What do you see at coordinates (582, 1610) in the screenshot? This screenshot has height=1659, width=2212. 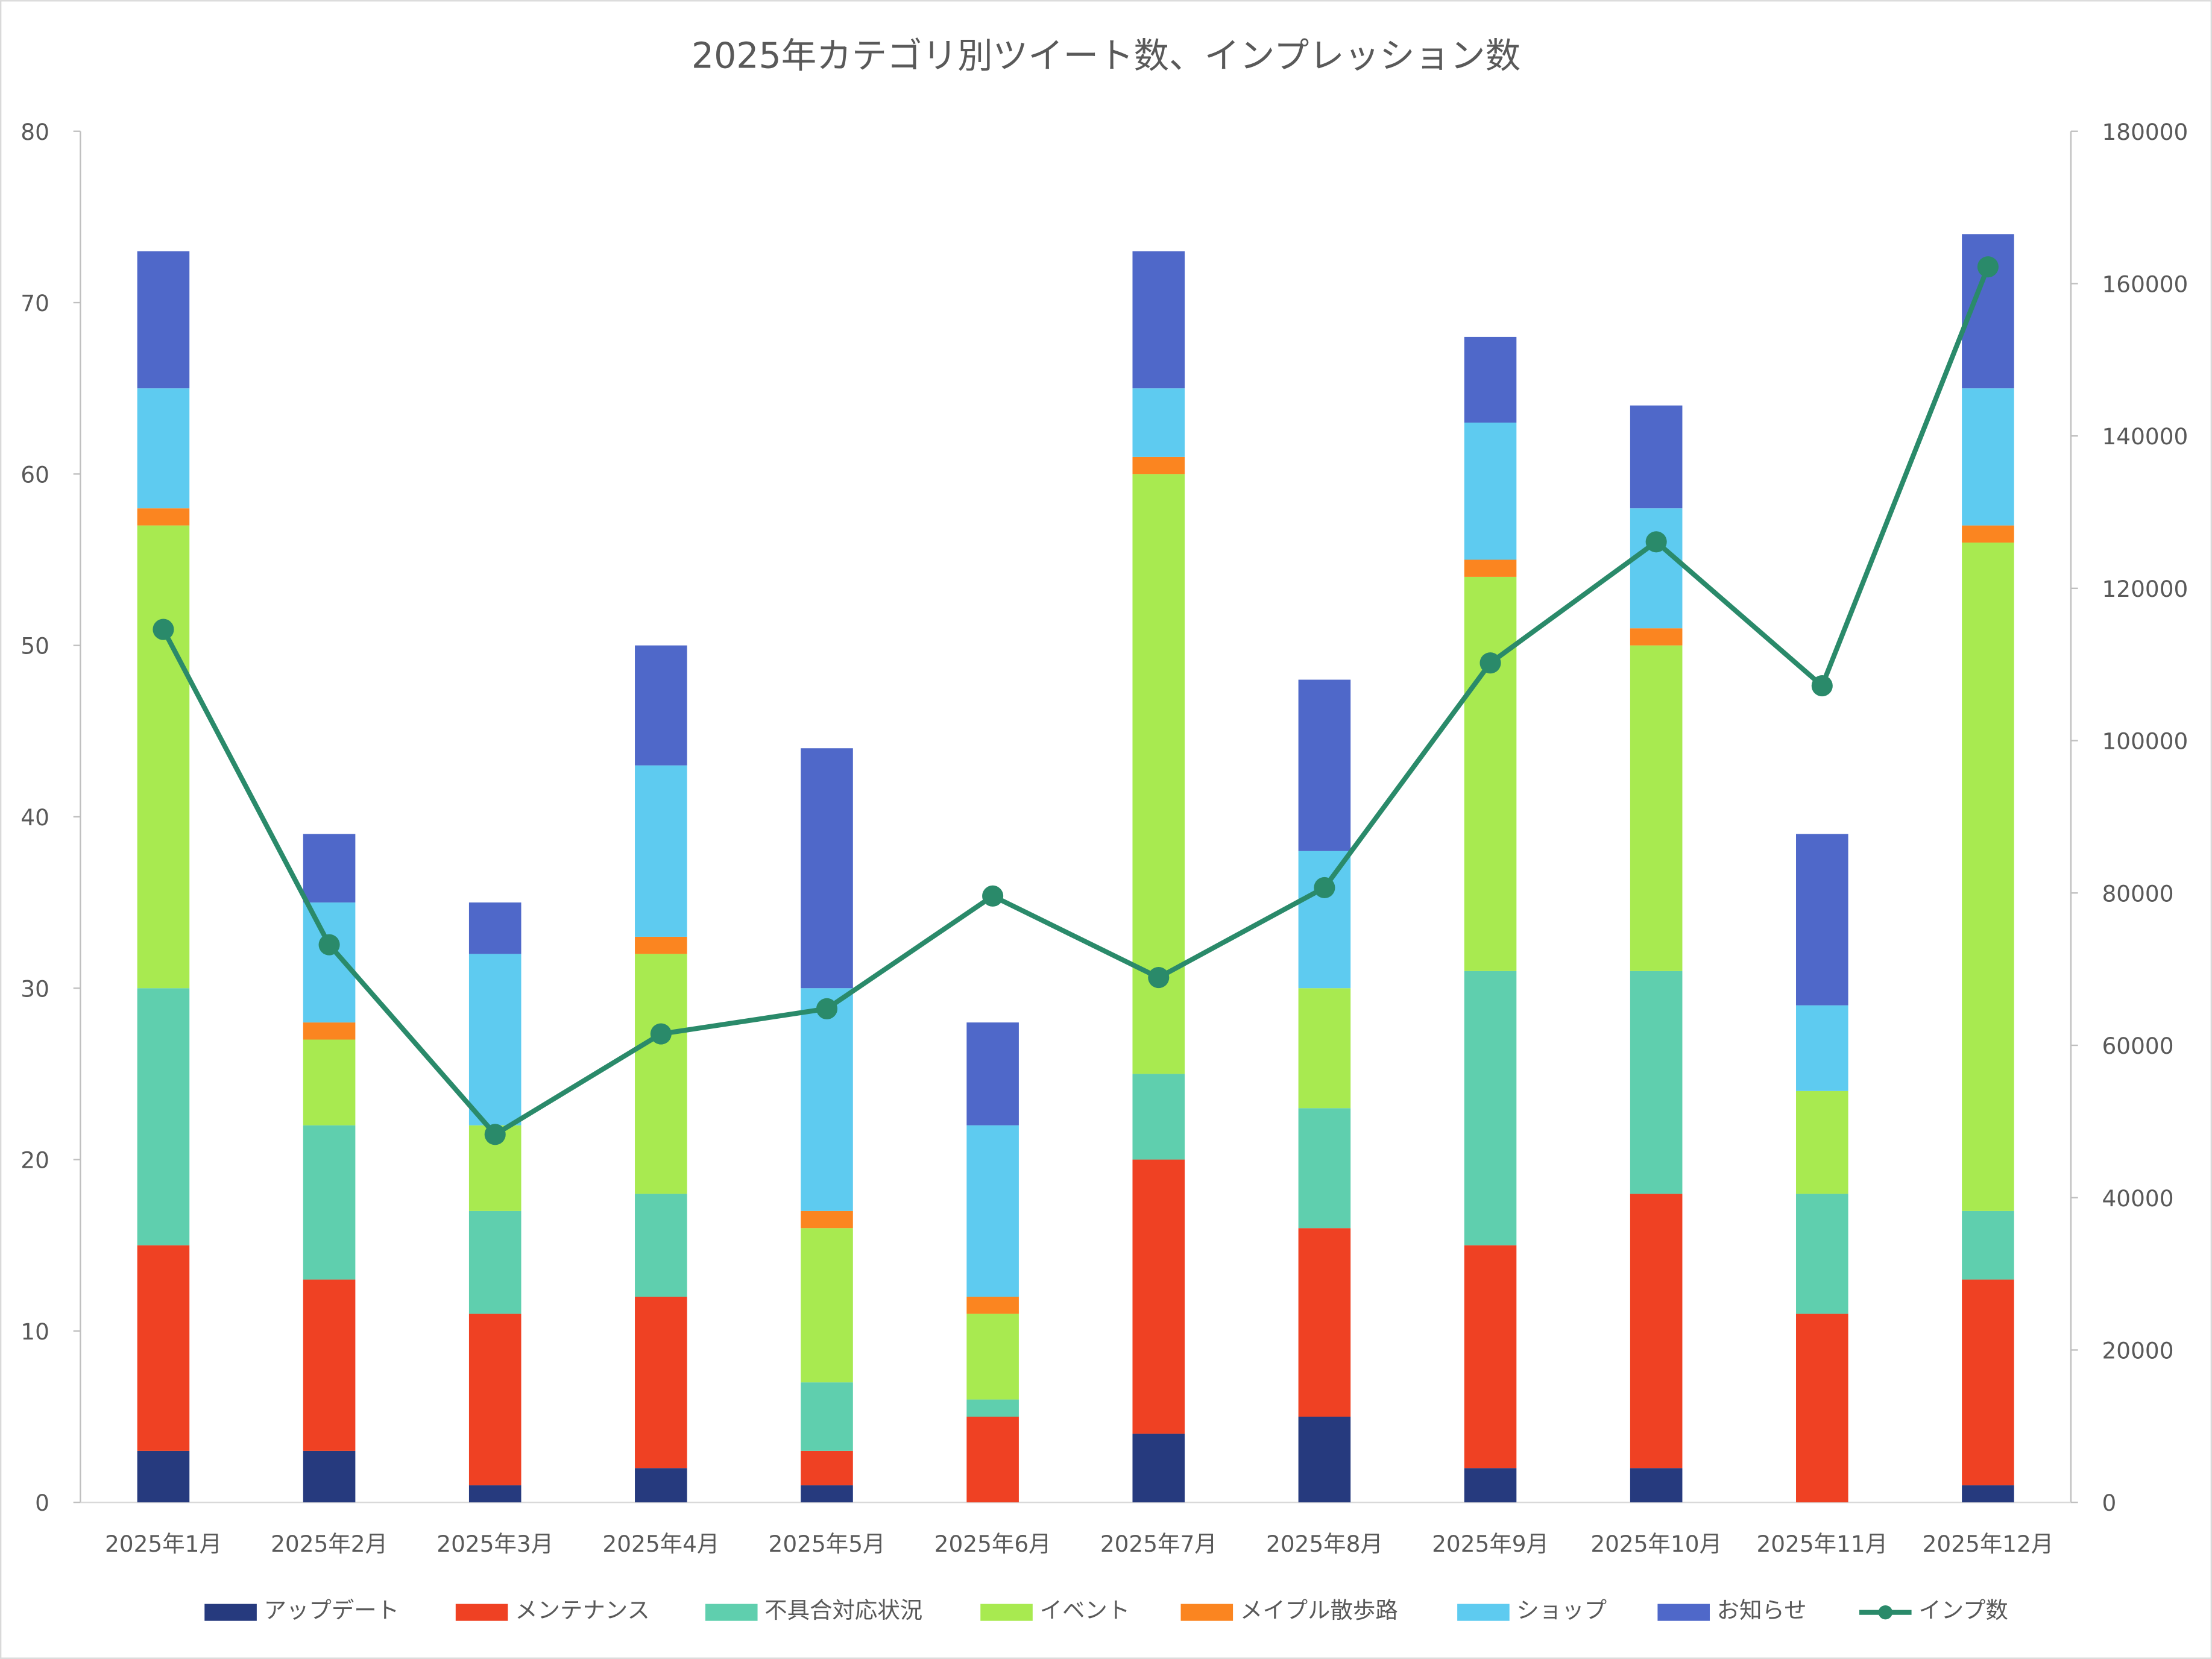 I see `legend-label: メンテナンス` at bounding box center [582, 1610].